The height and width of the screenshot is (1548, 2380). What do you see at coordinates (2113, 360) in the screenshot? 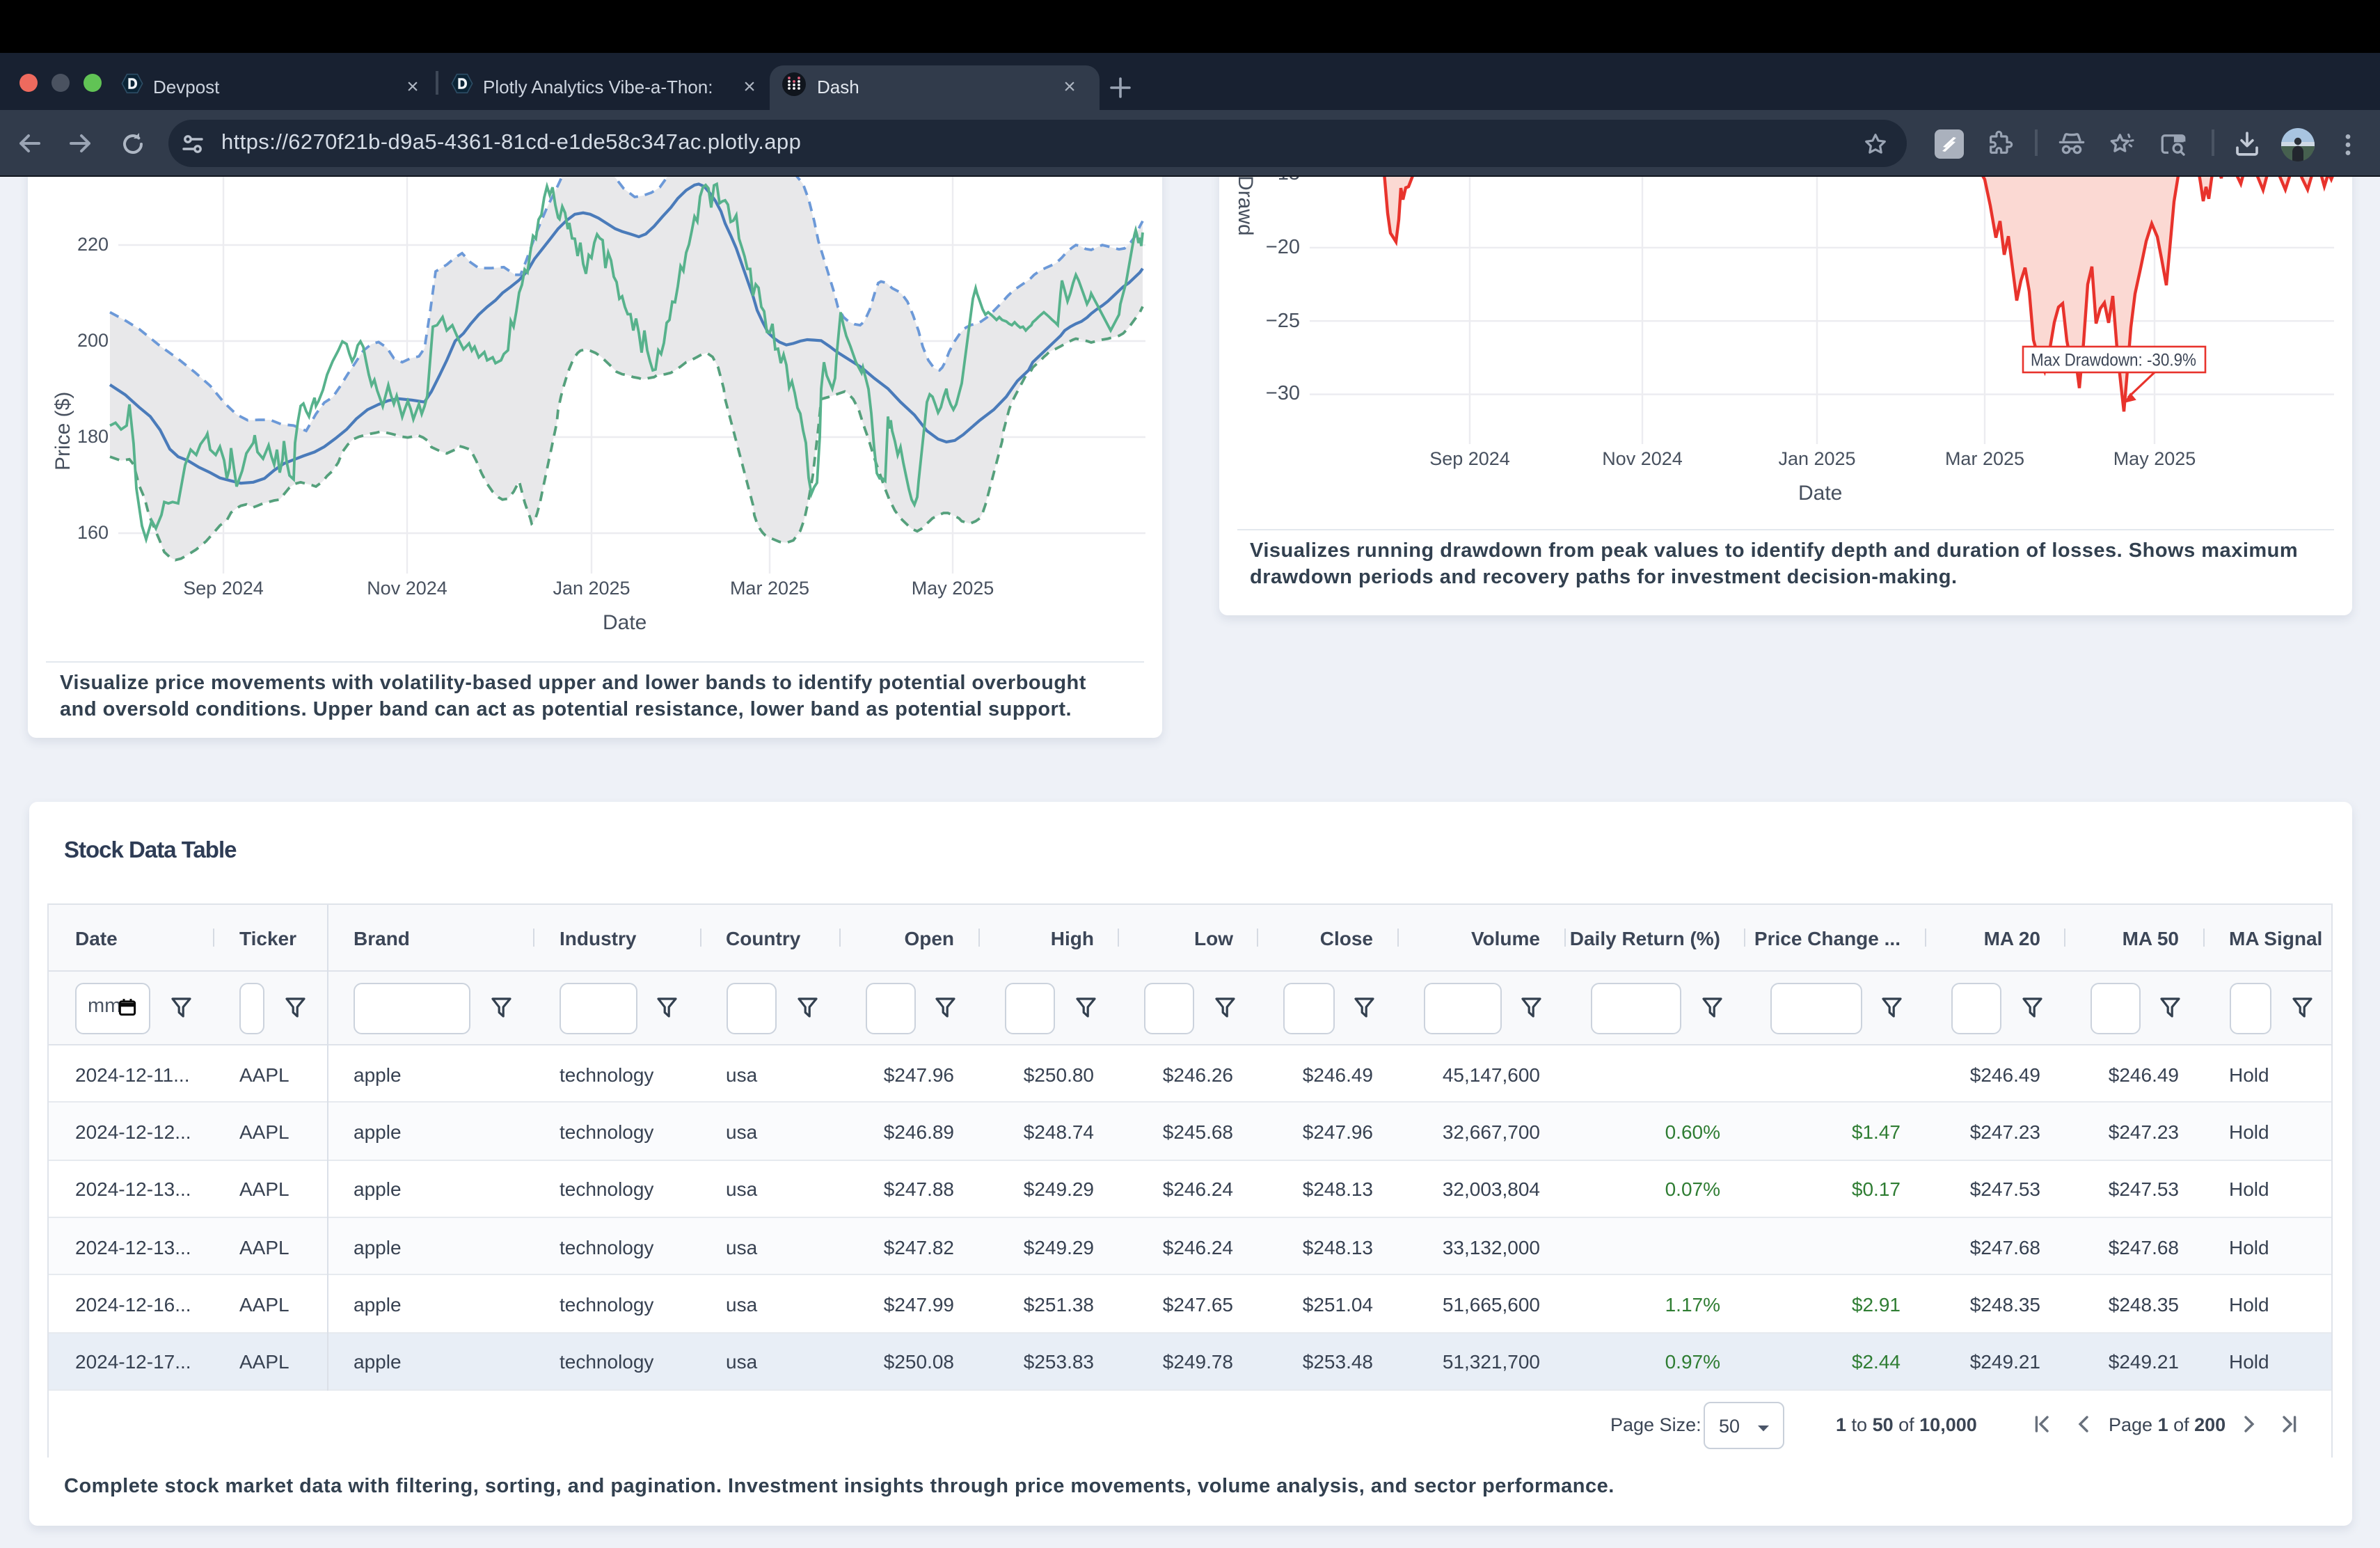
I see `svg-text: Max Drawdown: -30.9%` at bounding box center [2113, 360].